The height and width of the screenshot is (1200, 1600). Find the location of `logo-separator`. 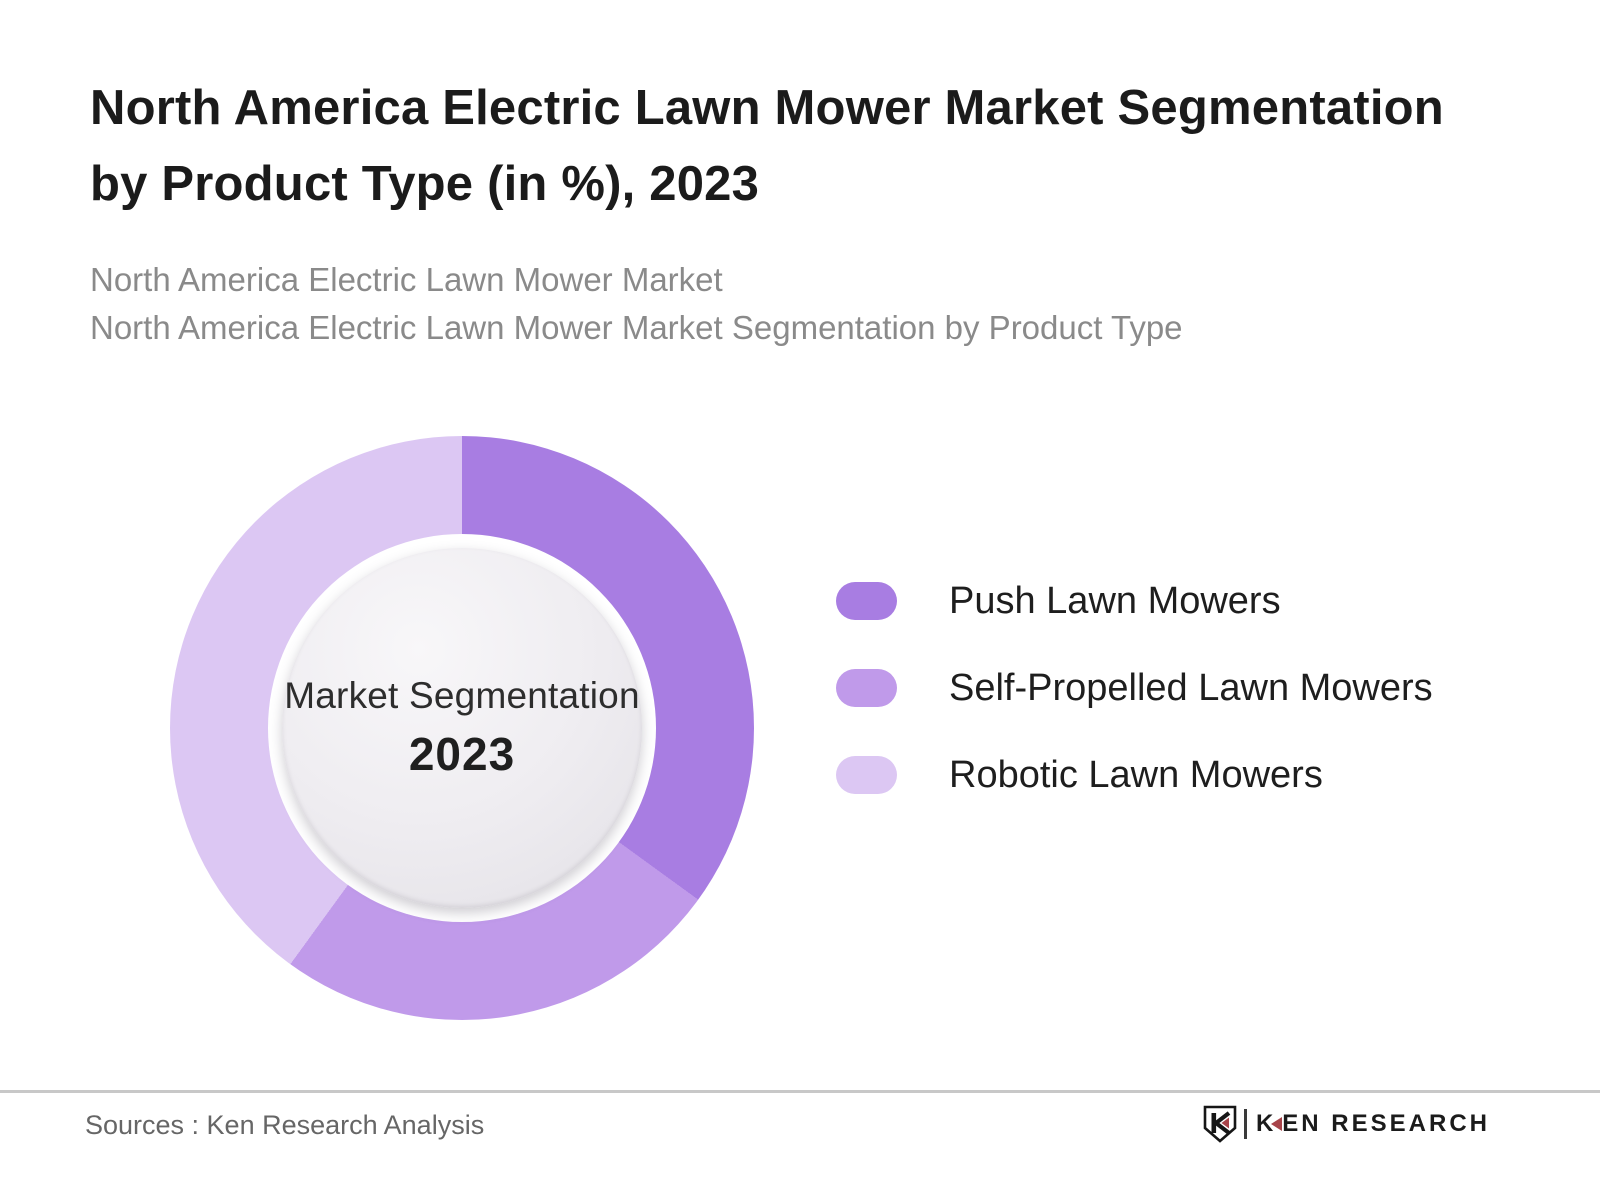

logo-separator is located at coordinates (1245, 1124).